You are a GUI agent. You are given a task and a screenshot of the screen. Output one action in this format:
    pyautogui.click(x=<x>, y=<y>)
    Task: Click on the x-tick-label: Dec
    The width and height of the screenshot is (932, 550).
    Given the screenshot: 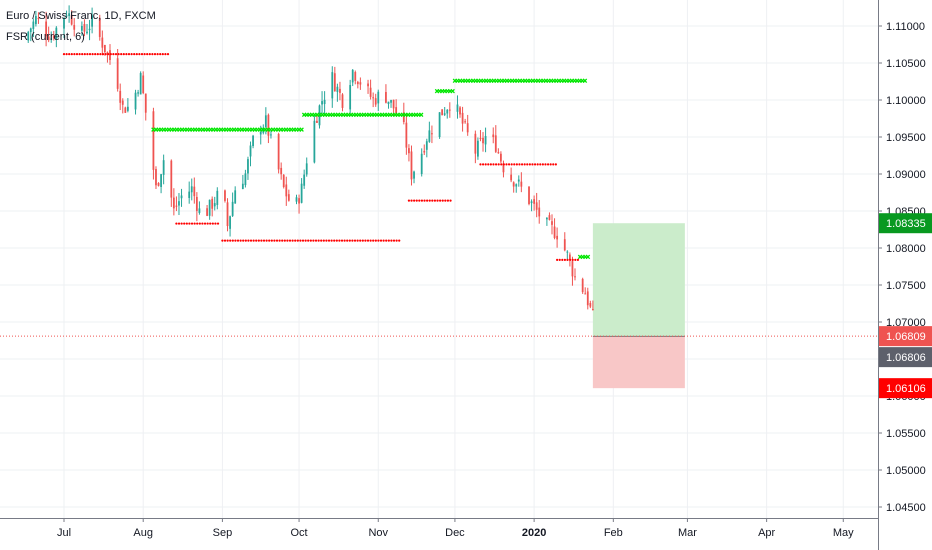 What is the action you would take?
    pyautogui.click(x=455, y=533)
    